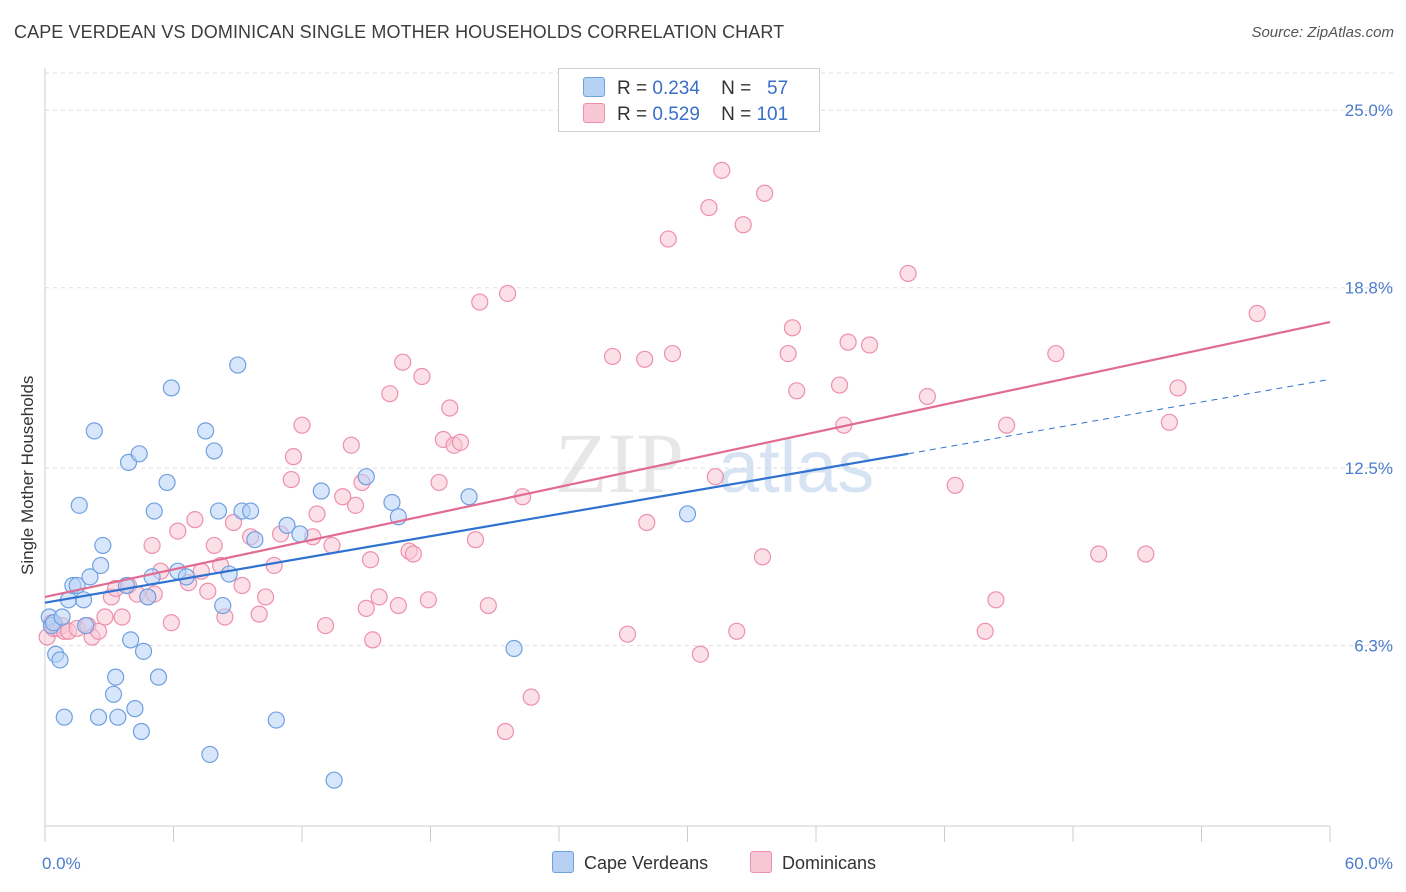  What do you see at coordinates (1369, 110) in the screenshot?
I see `y-tick-label: 25.0%` at bounding box center [1369, 110].